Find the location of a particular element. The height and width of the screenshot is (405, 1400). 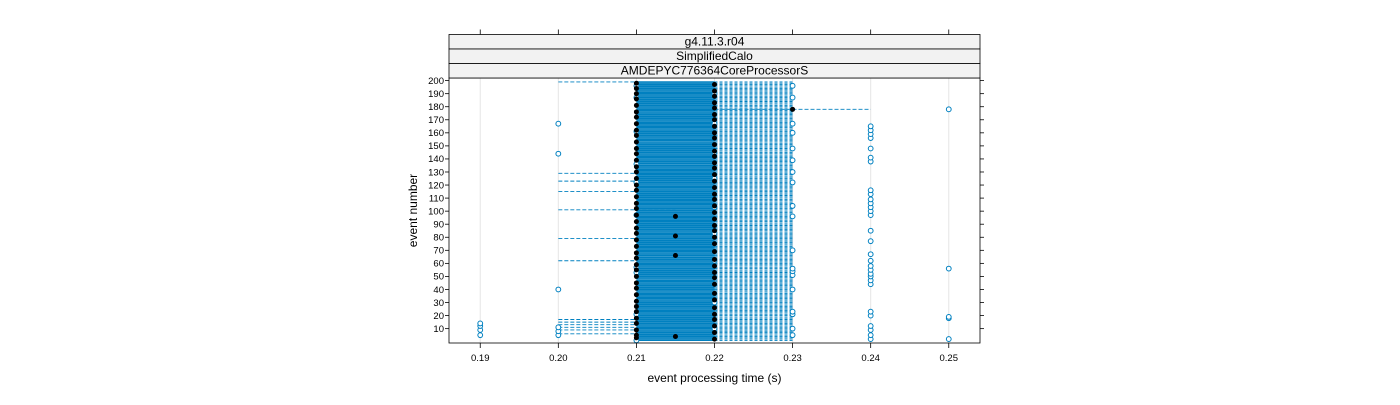

y-tick-label: 200 is located at coordinates (436, 81).